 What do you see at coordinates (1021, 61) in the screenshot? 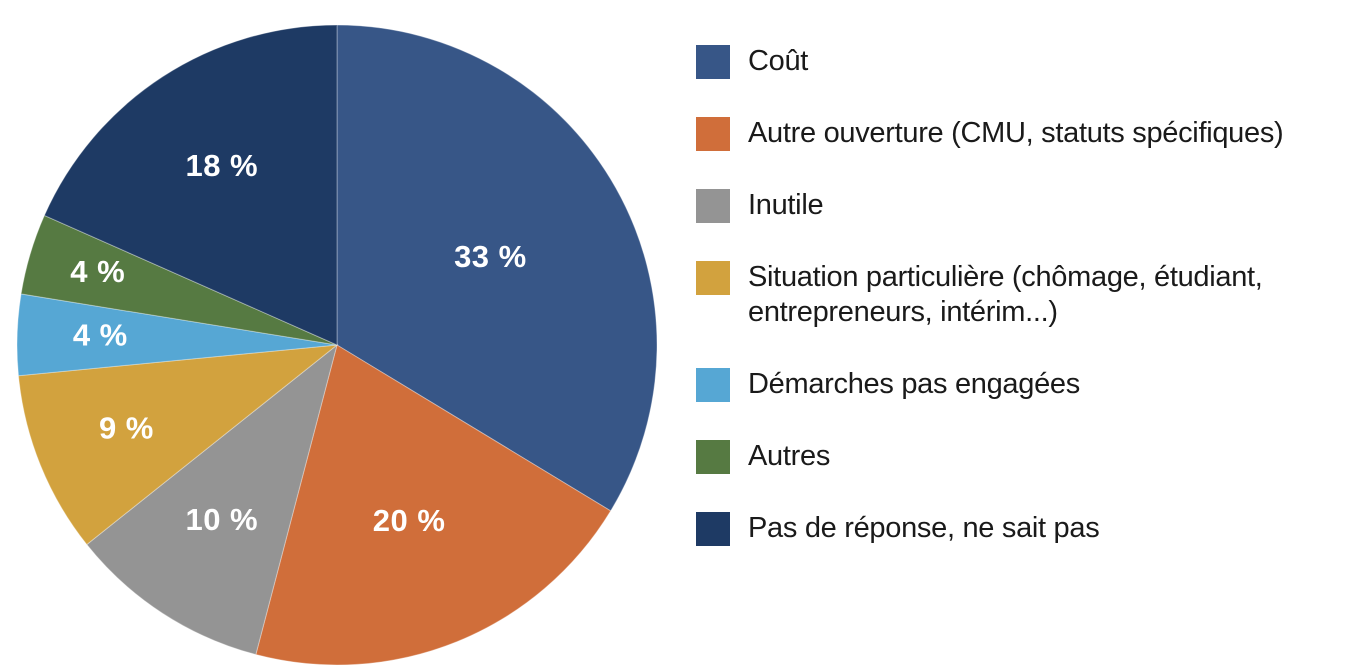
I see `legend-item-0: Coût` at bounding box center [1021, 61].